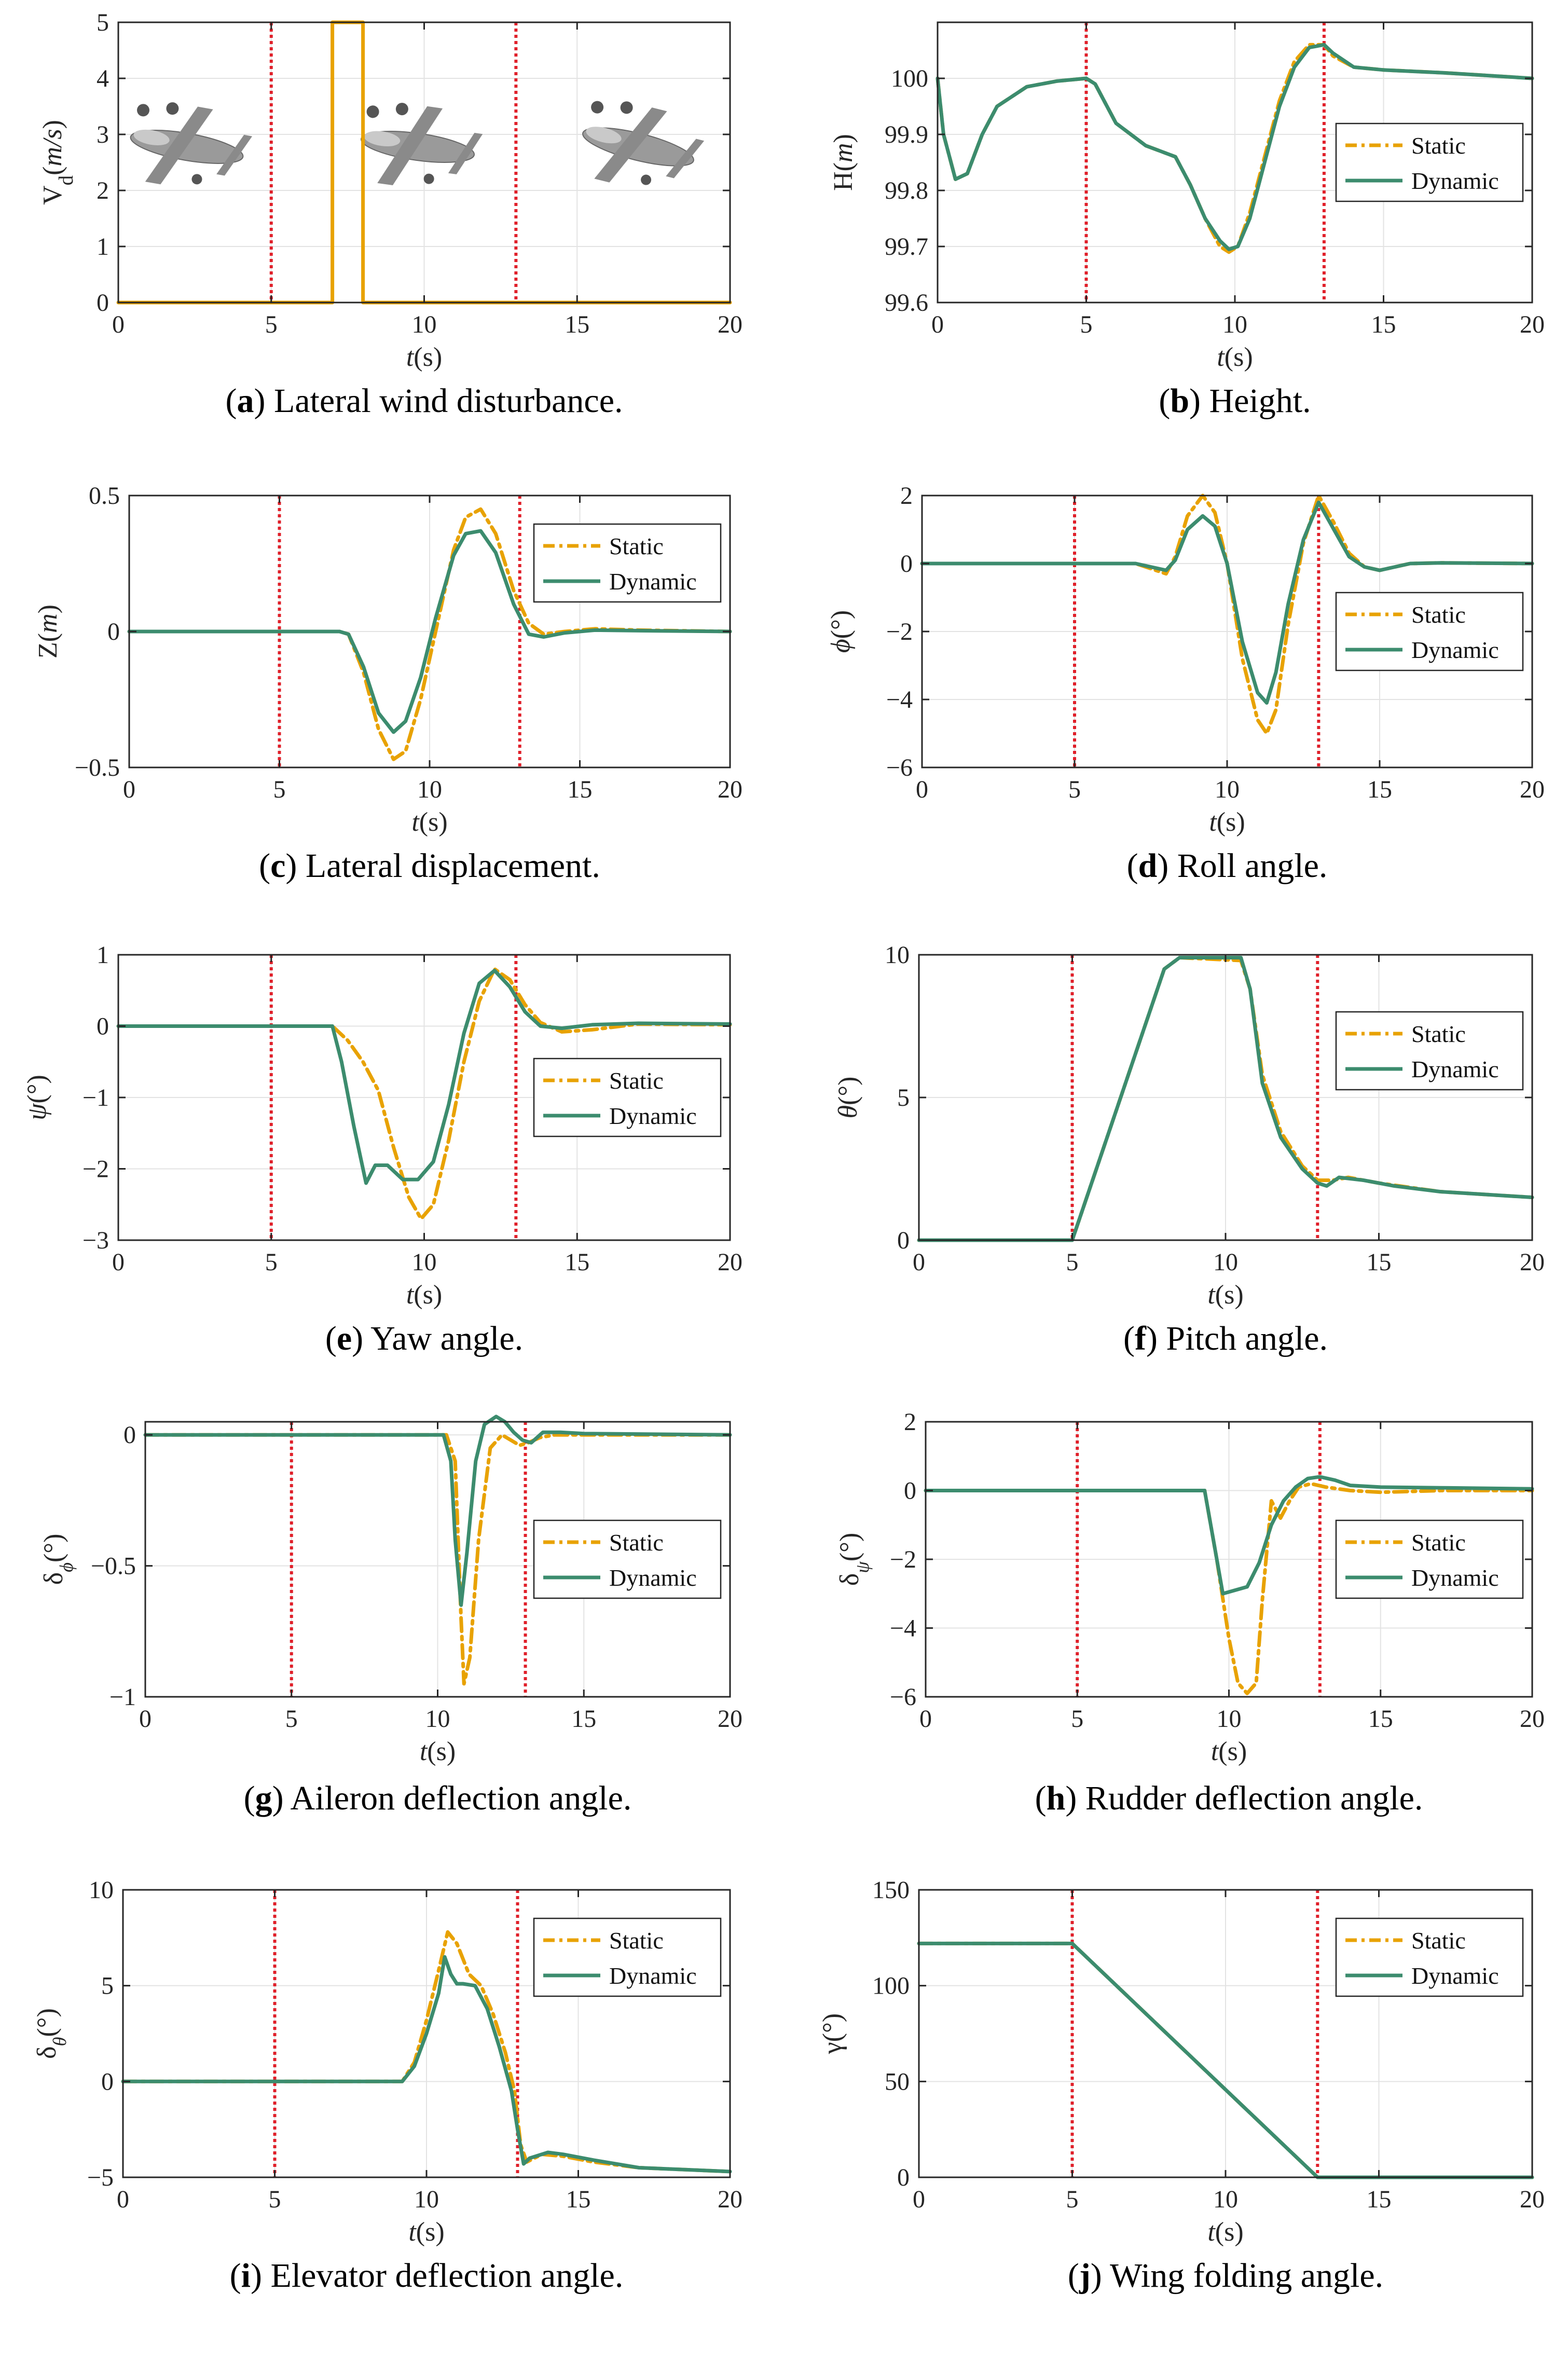  Describe the element at coordinates (906, 135) in the screenshot. I see `y-tick-label: 99.9` at that location.